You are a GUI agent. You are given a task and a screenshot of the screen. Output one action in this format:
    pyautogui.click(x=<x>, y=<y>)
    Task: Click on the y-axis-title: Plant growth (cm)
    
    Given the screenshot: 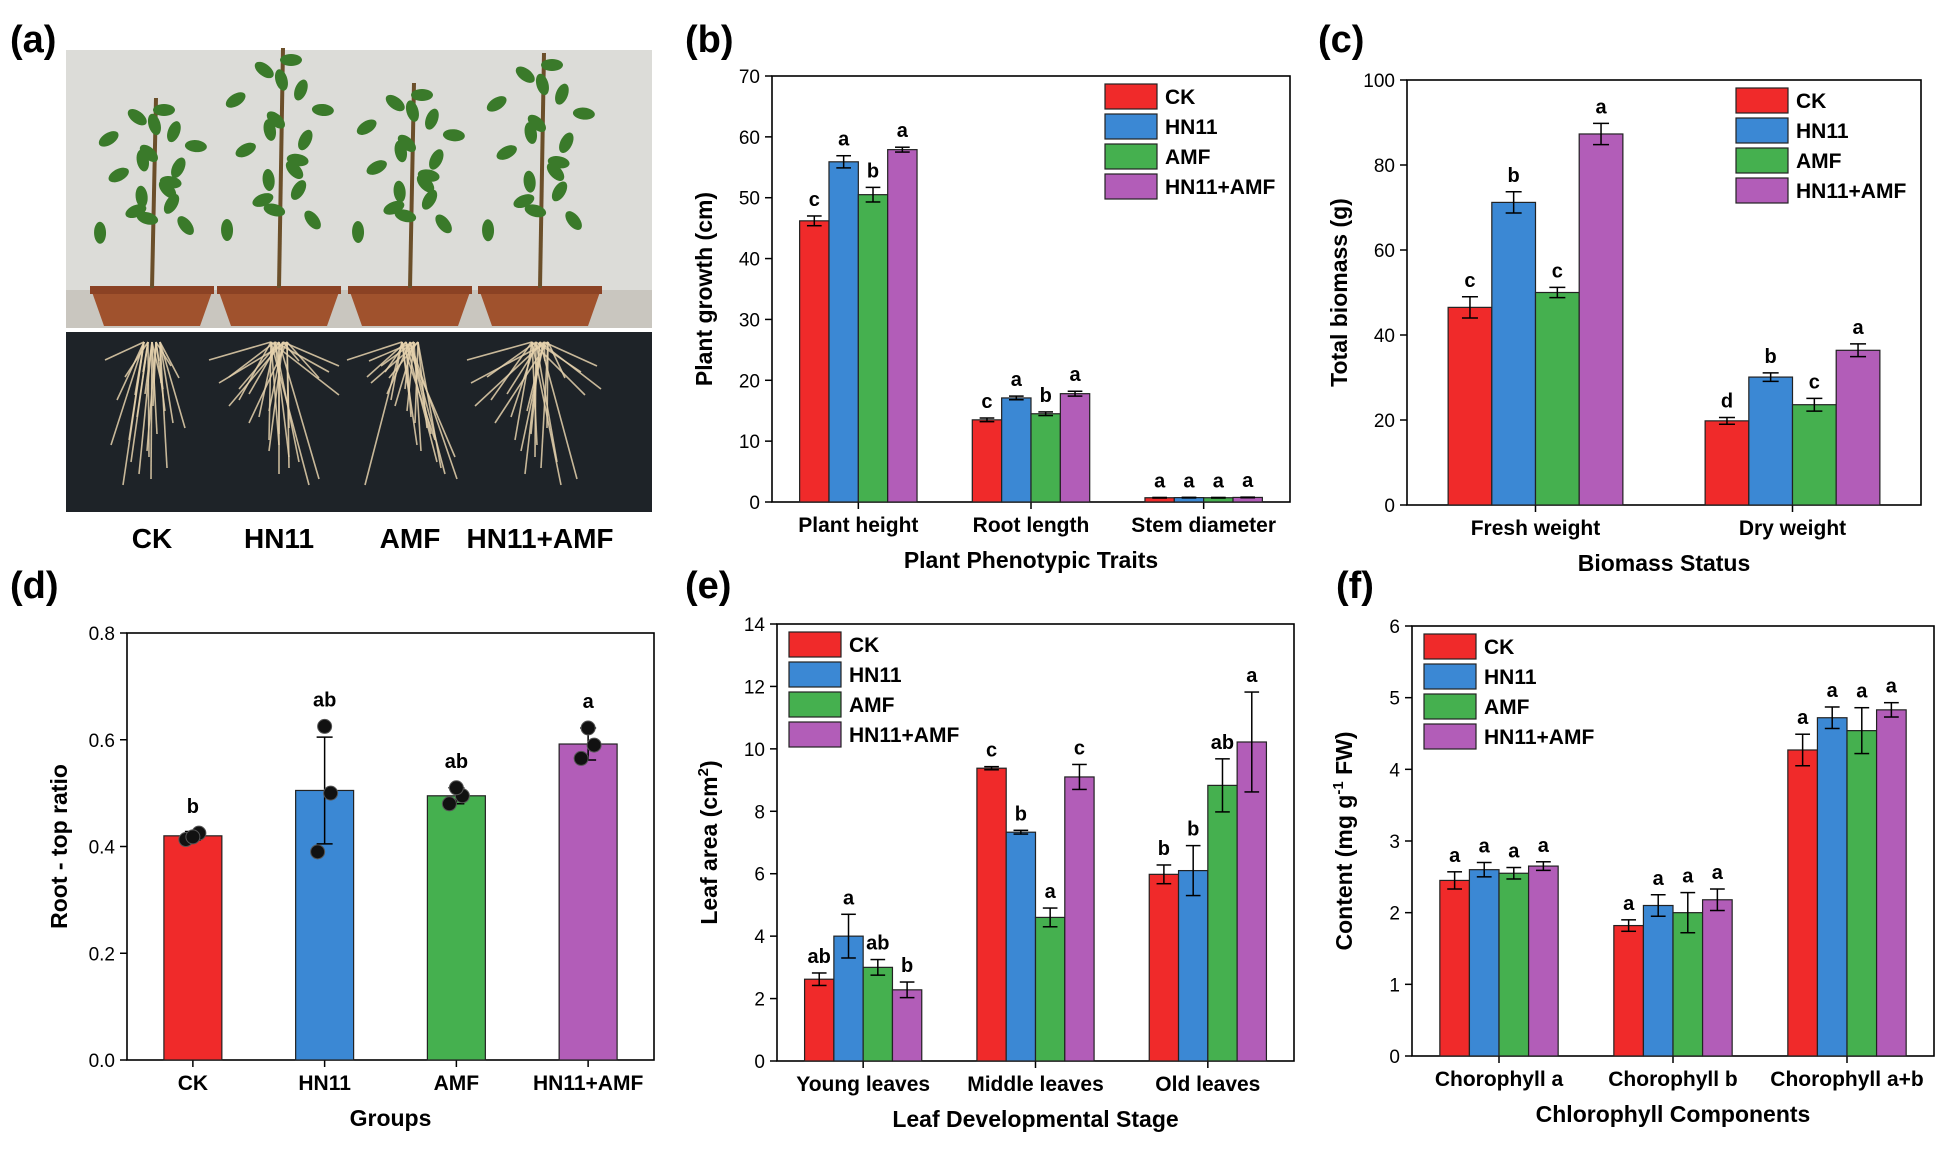 What is the action you would take?
    pyautogui.click(x=704, y=289)
    